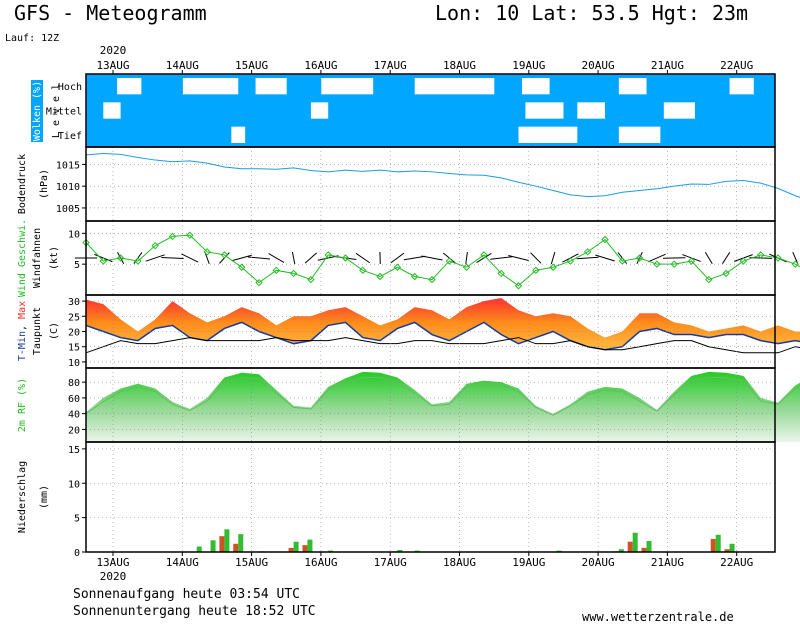  What do you see at coordinates (443, 406) in the screenshot?
I see `humidity-area` at bounding box center [443, 406].